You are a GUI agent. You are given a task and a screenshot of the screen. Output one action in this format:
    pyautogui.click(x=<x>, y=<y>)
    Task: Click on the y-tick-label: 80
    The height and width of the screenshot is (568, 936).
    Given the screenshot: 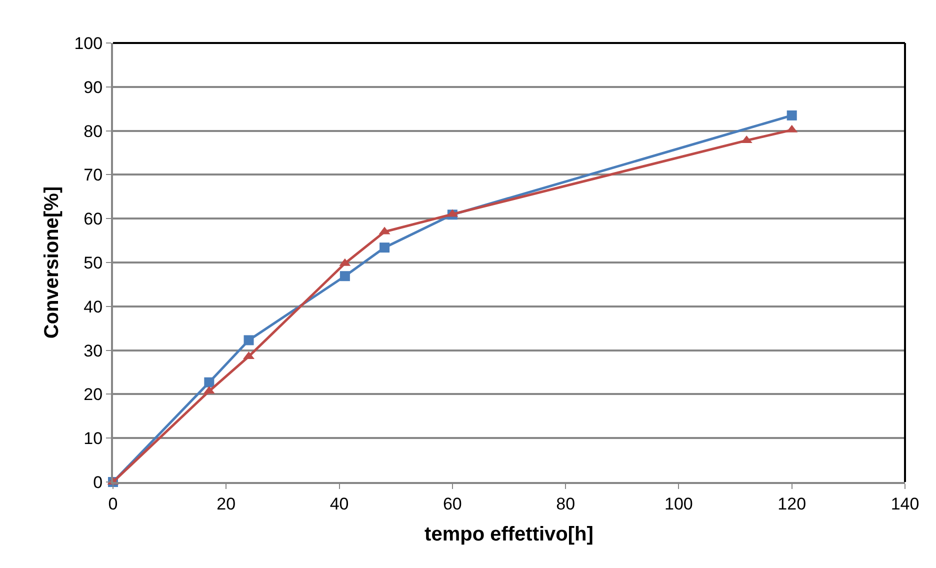 What is the action you would take?
    pyautogui.click(x=93, y=131)
    